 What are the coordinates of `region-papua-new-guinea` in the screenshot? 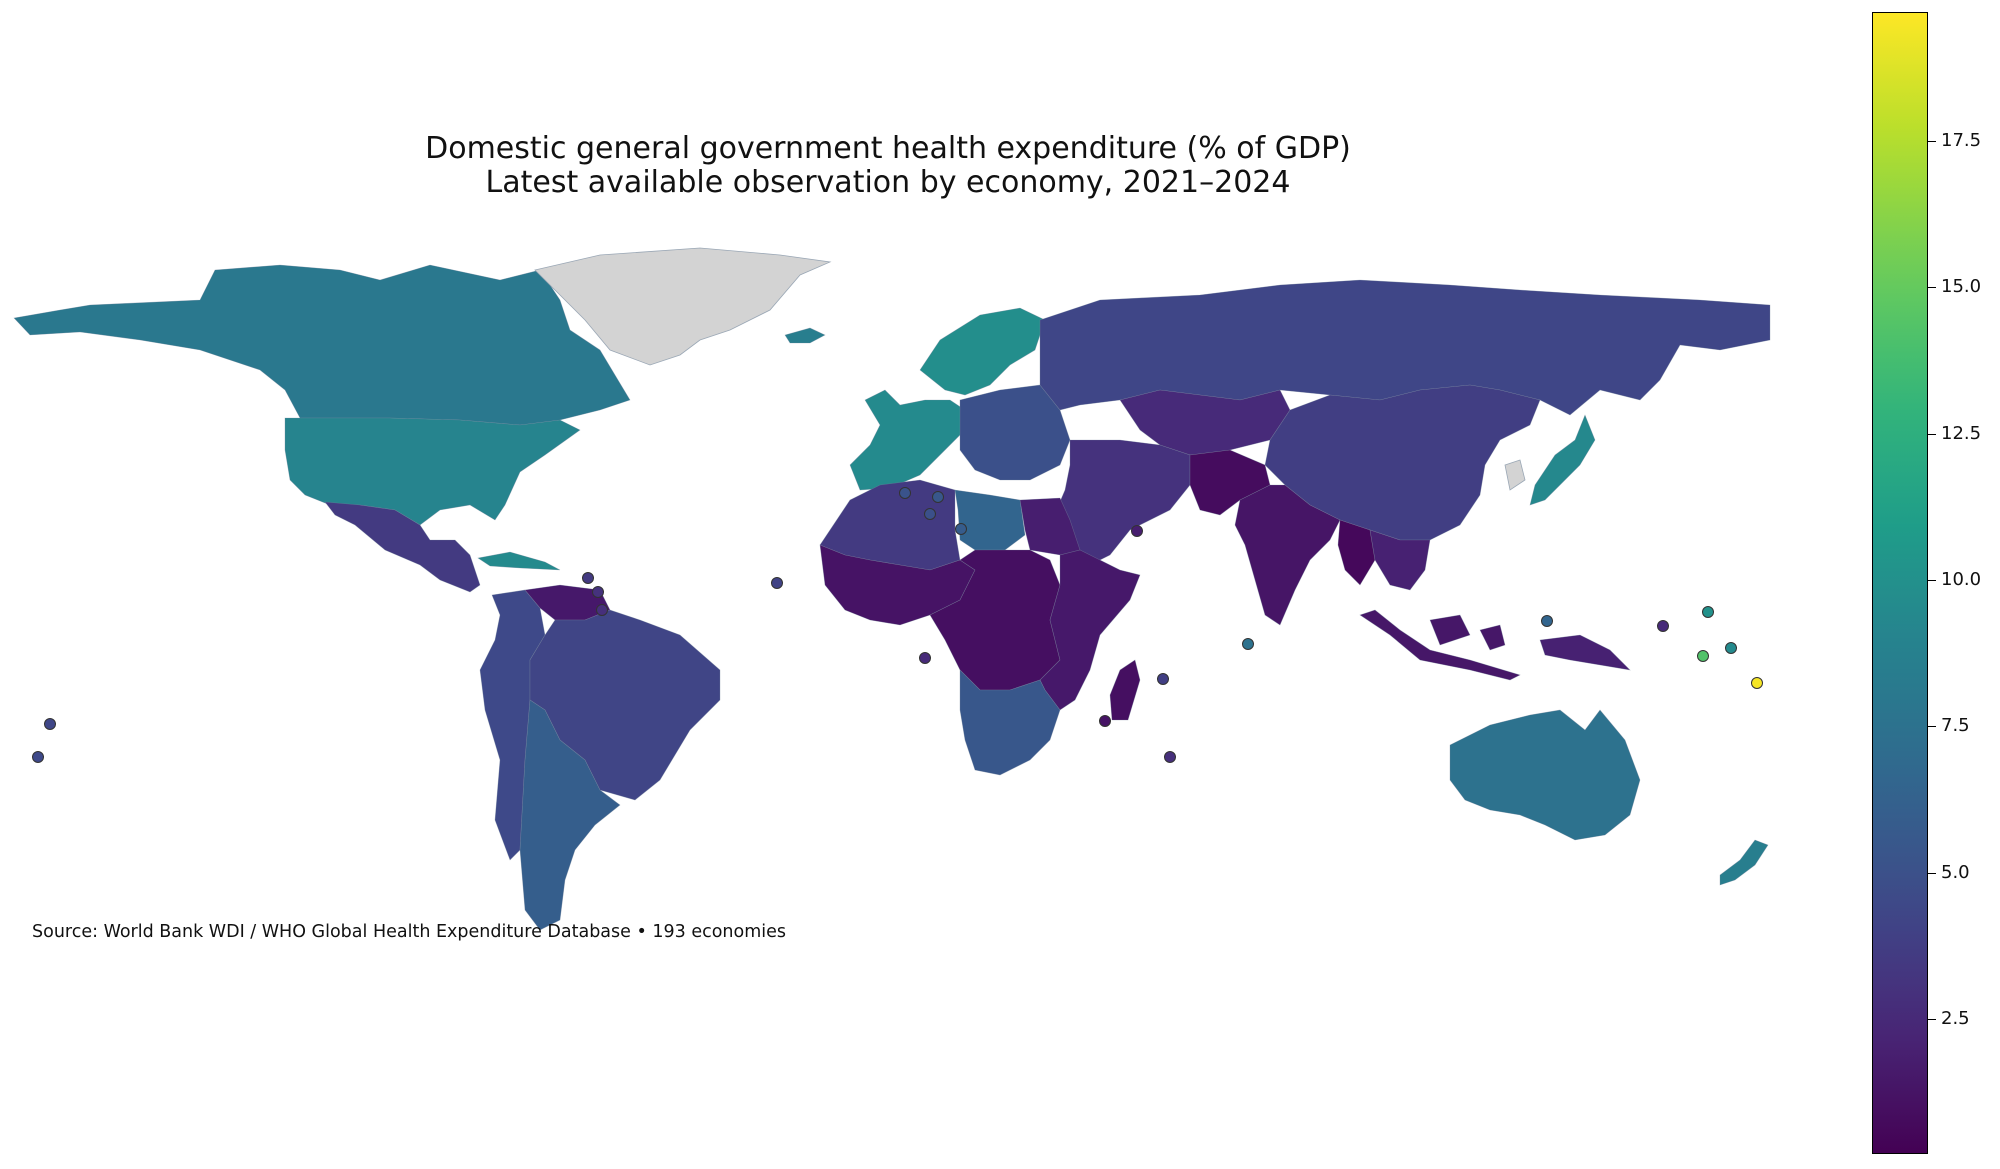 It's located at (1585, 652).